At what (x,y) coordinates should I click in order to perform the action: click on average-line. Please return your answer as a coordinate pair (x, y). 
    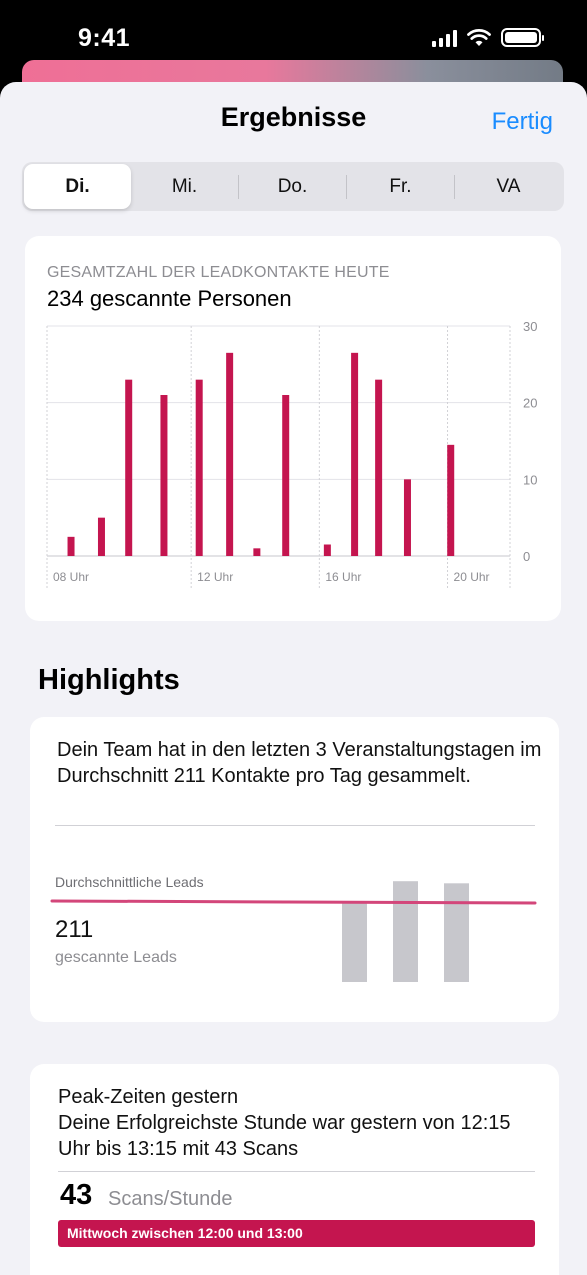
    Looking at the image, I should click on (293, 902).